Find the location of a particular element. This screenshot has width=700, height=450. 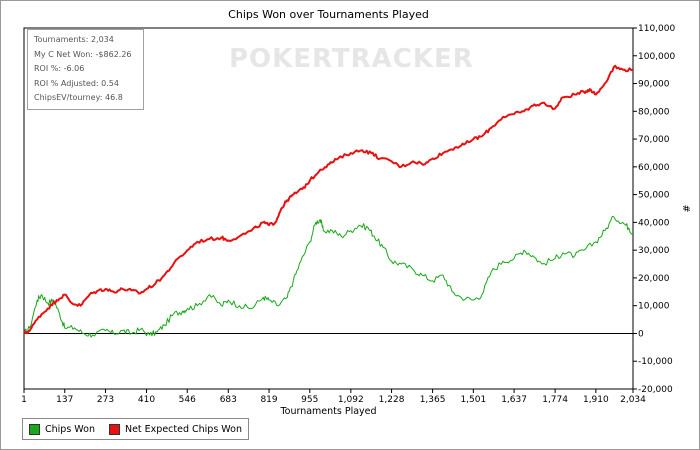

stat-tournaments: Tournaments: 2,034 is located at coordinates (74, 39).